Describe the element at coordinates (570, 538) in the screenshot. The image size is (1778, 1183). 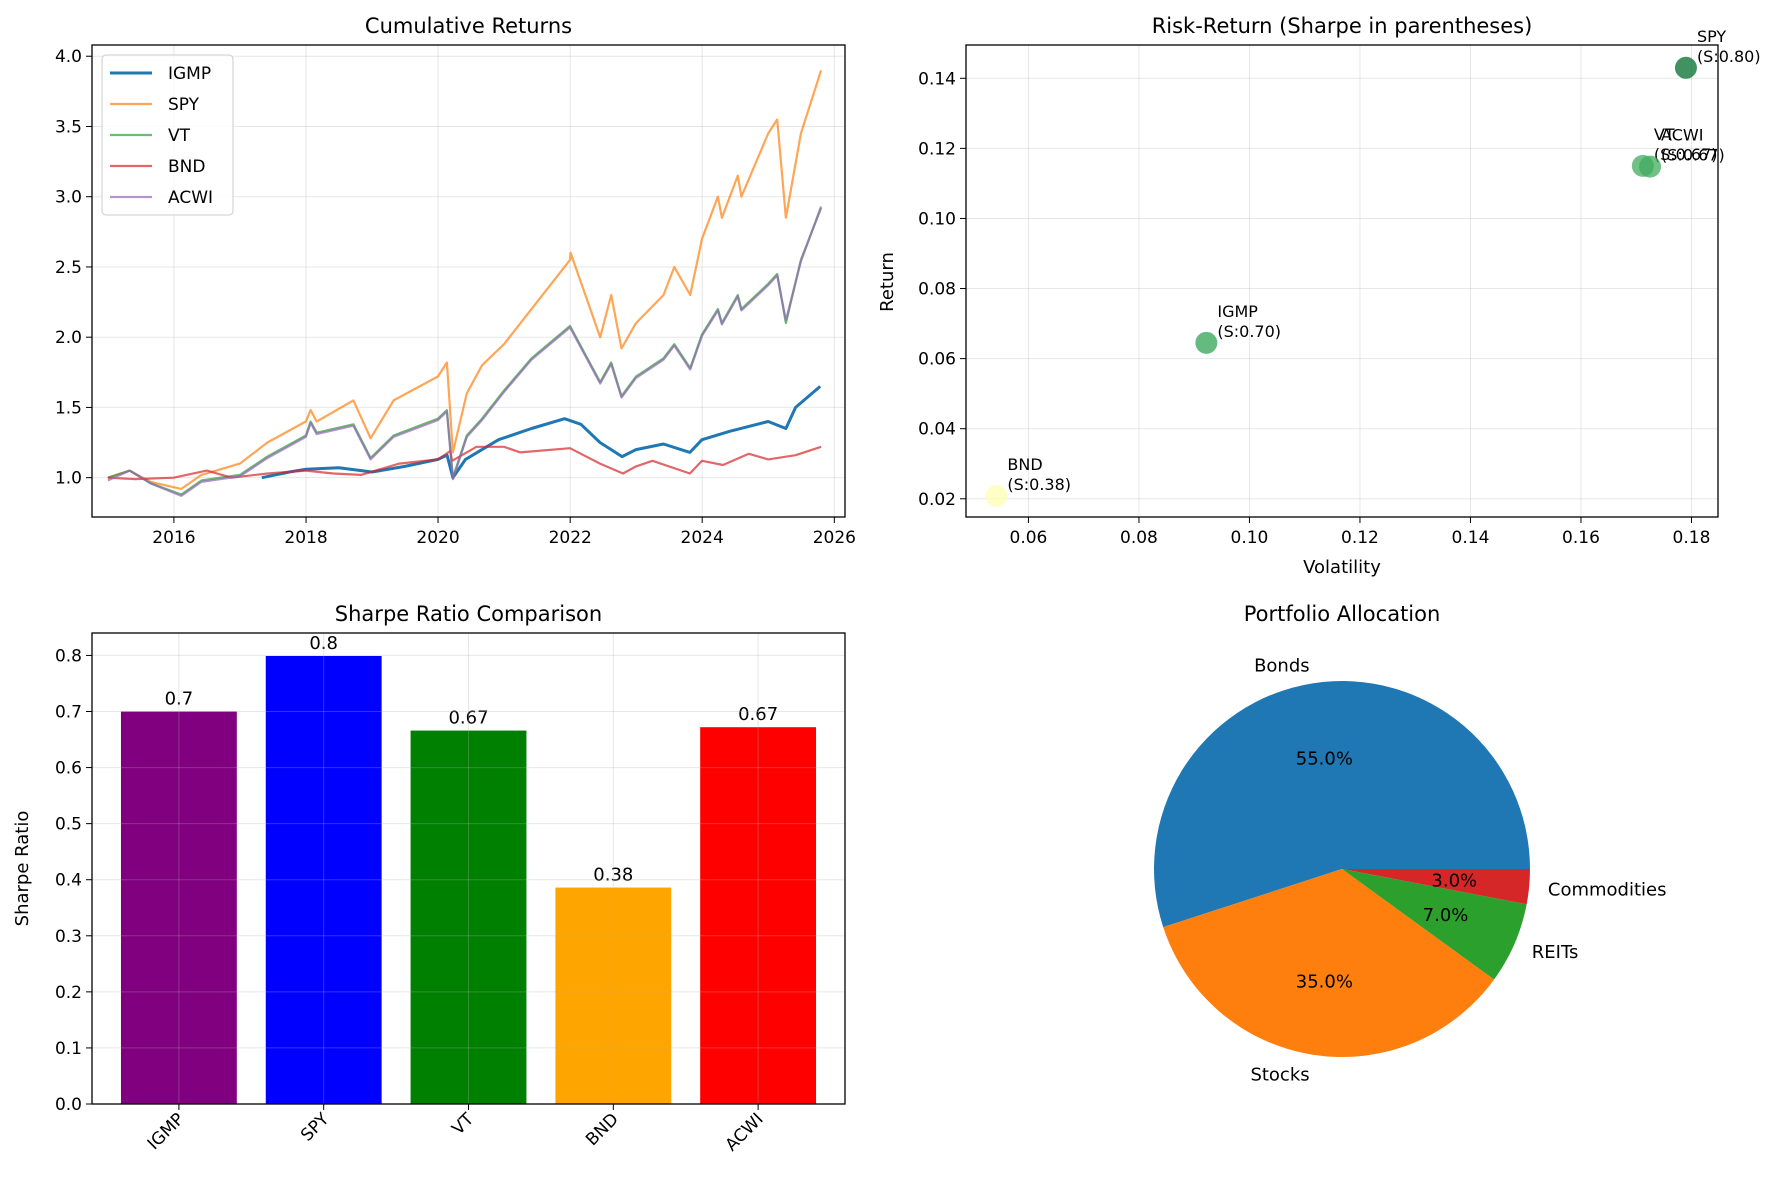
I see `x-tick-label: 2022` at that location.